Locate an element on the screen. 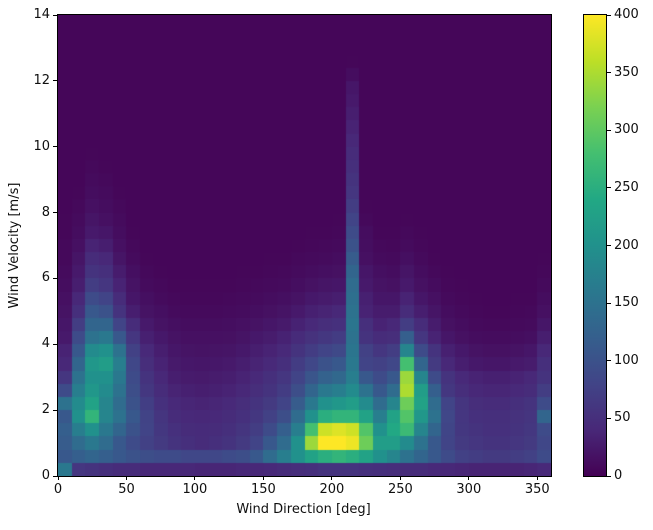 The height and width of the screenshot is (530, 653). colorbar-tick-0-mark is located at coordinates (609, 476).